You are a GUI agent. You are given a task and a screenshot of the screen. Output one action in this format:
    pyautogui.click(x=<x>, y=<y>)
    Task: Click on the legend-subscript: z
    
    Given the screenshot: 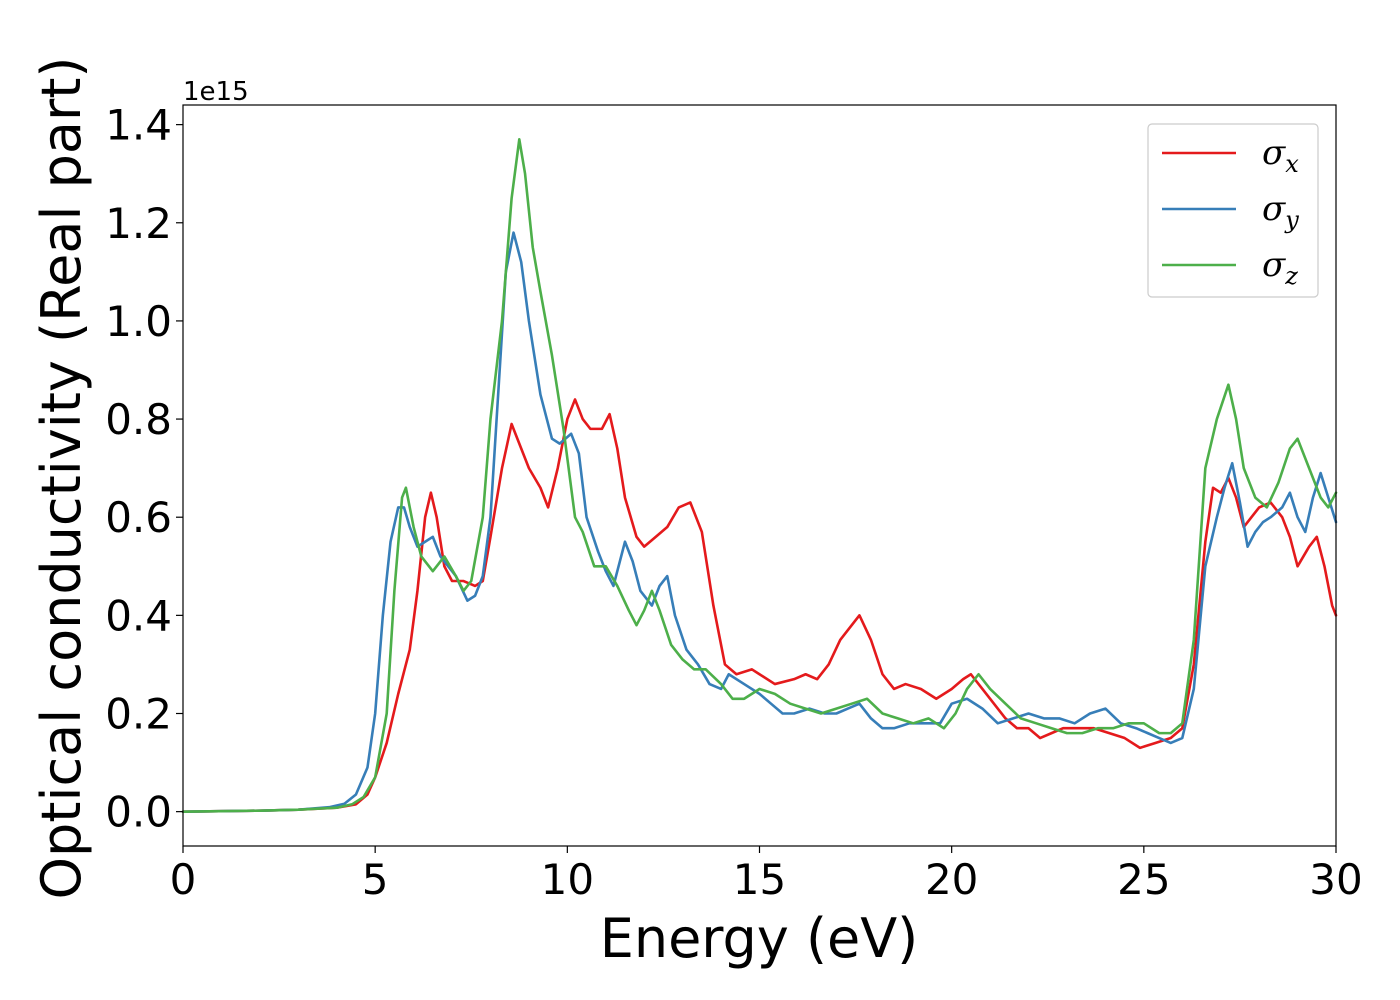 What is the action you would take?
    pyautogui.click(x=1291, y=276)
    